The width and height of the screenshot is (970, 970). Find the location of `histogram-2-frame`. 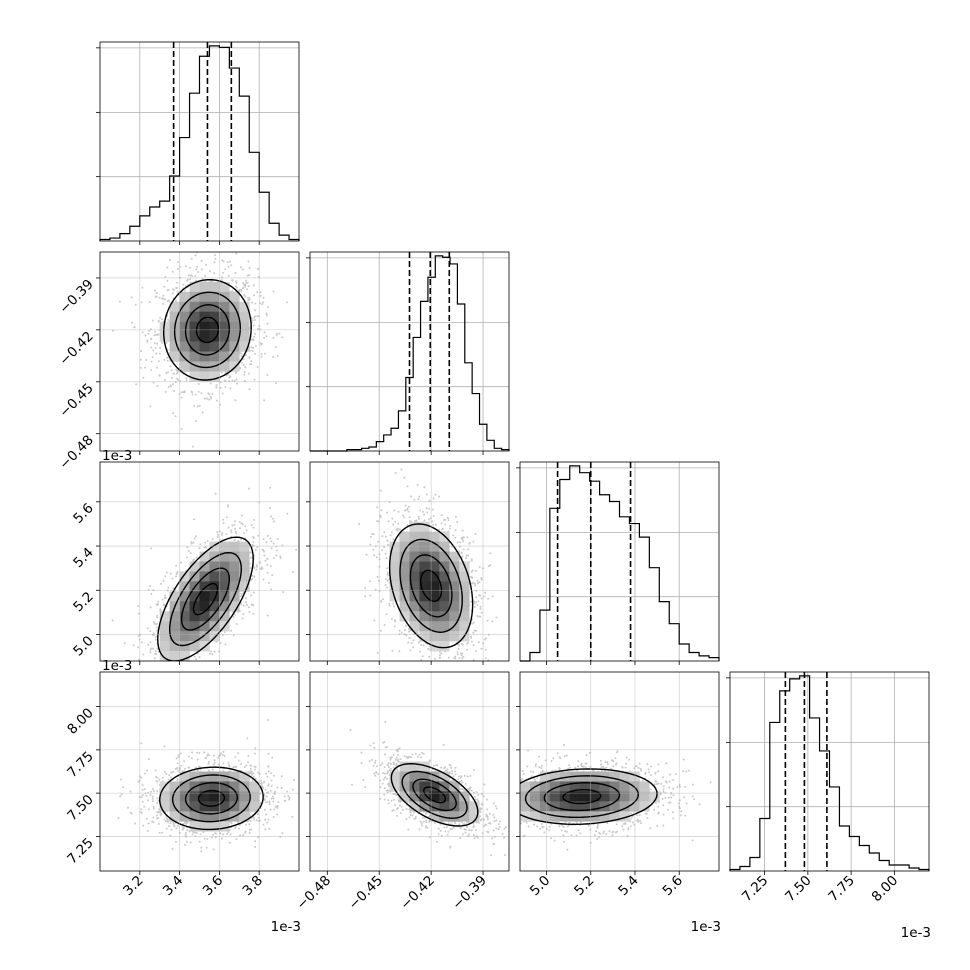

histogram-2-frame is located at coordinates (409, 351).